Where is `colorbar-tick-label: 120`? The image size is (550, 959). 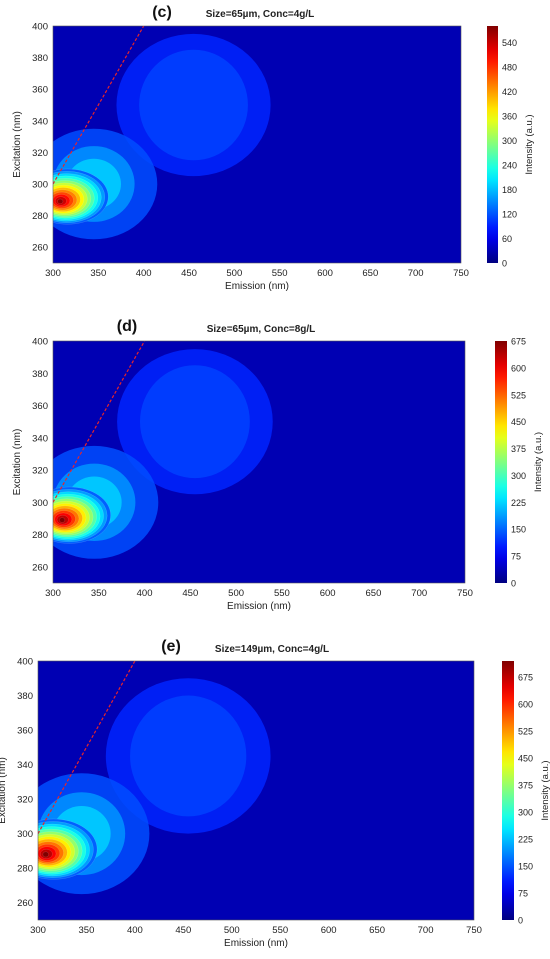 colorbar-tick-label: 120 is located at coordinates (509, 214).